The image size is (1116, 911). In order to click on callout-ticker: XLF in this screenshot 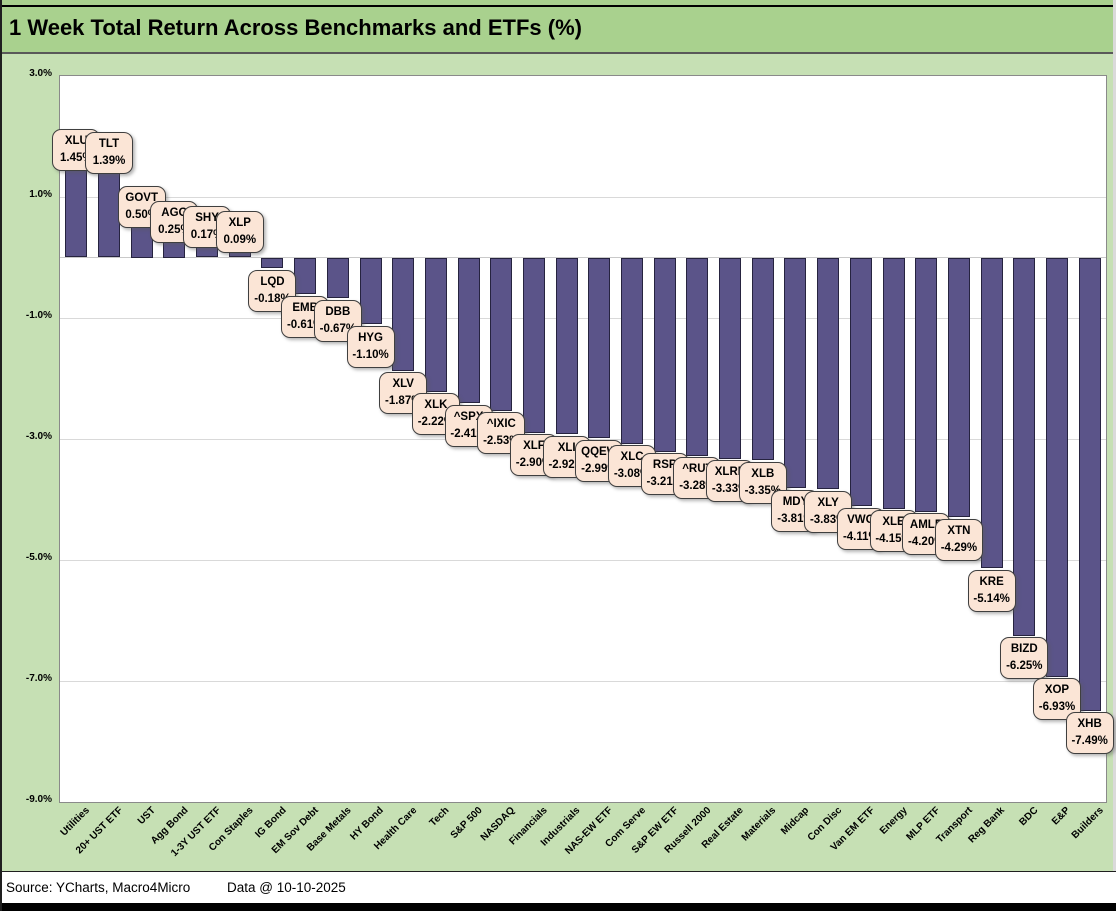, I will do `click(534, 446)`.